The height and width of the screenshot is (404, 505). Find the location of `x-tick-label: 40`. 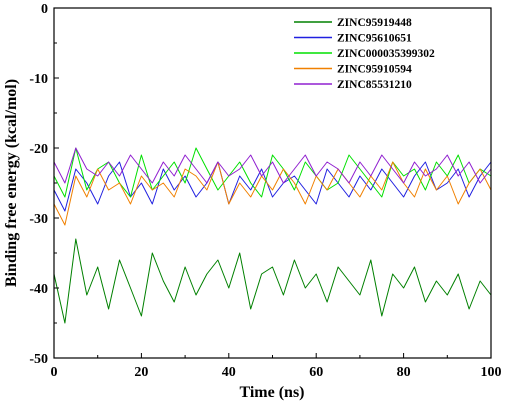

x-tick-label: 40 is located at coordinates (229, 372).